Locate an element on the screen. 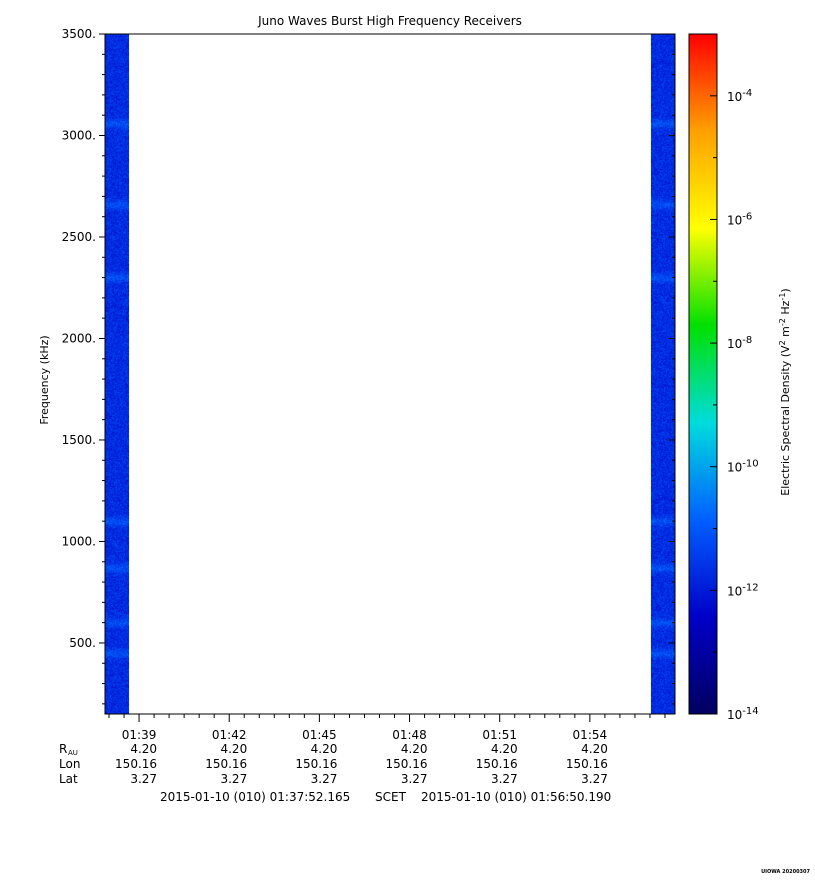 The image size is (815, 880). x-tick-label: 01:51 is located at coordinates (499, 735).